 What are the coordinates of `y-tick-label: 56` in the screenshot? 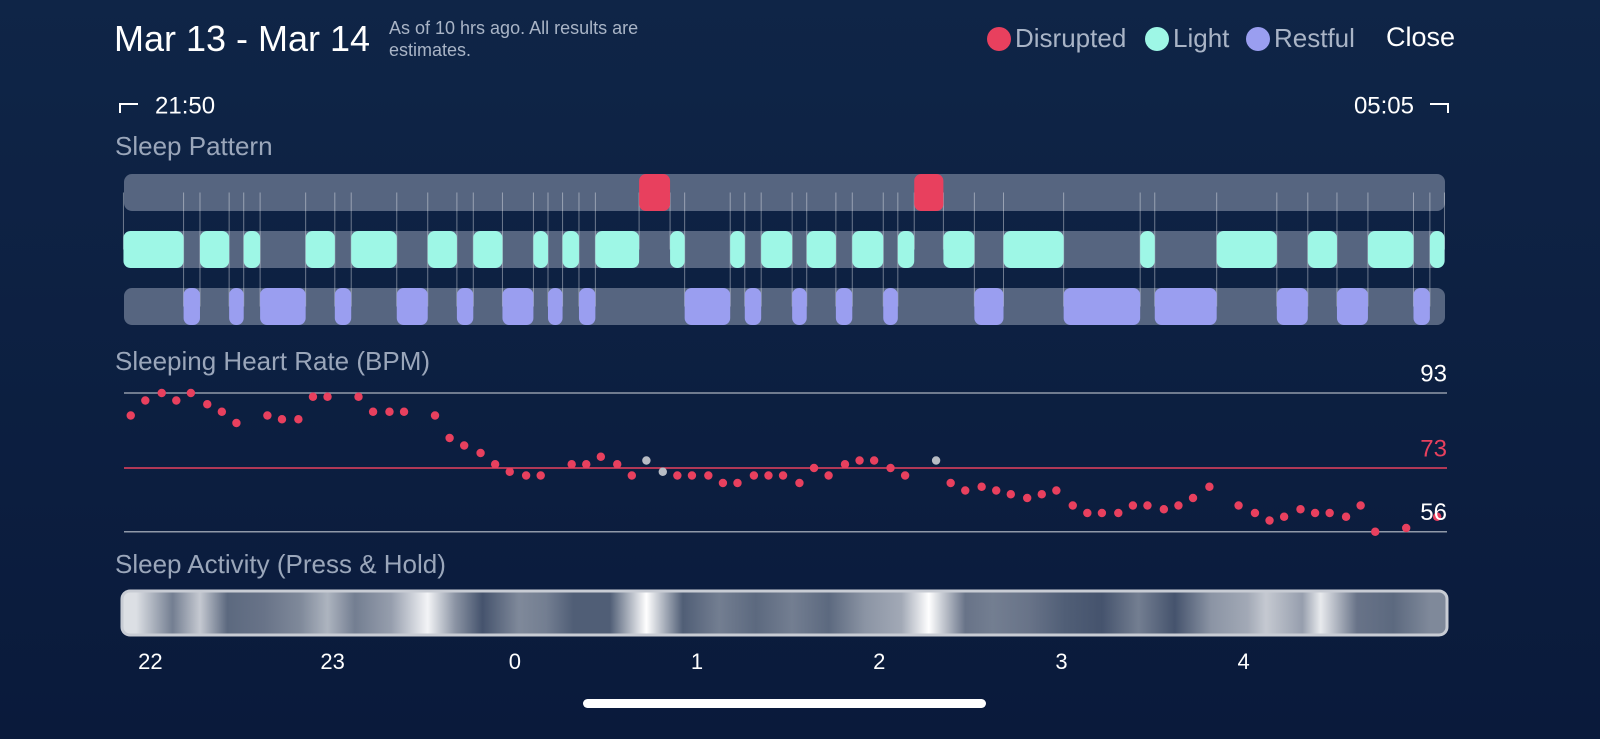 It's located at (1433, 512).